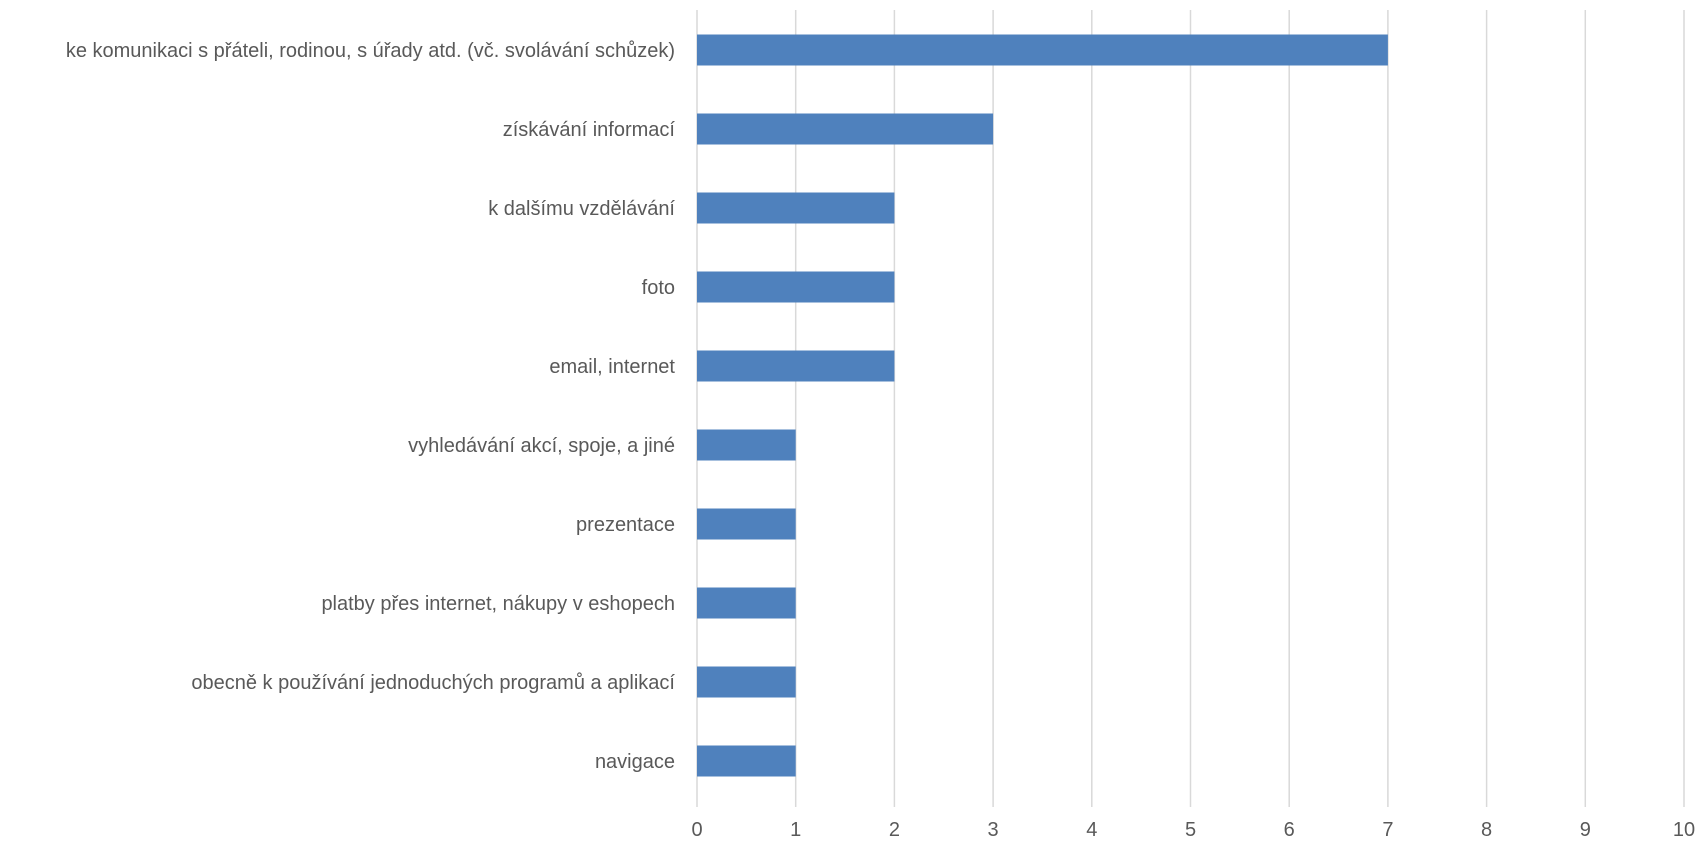 This screenshot has height=842, width=1705. I want to click on category-label-4: foto, so click(658, 288).